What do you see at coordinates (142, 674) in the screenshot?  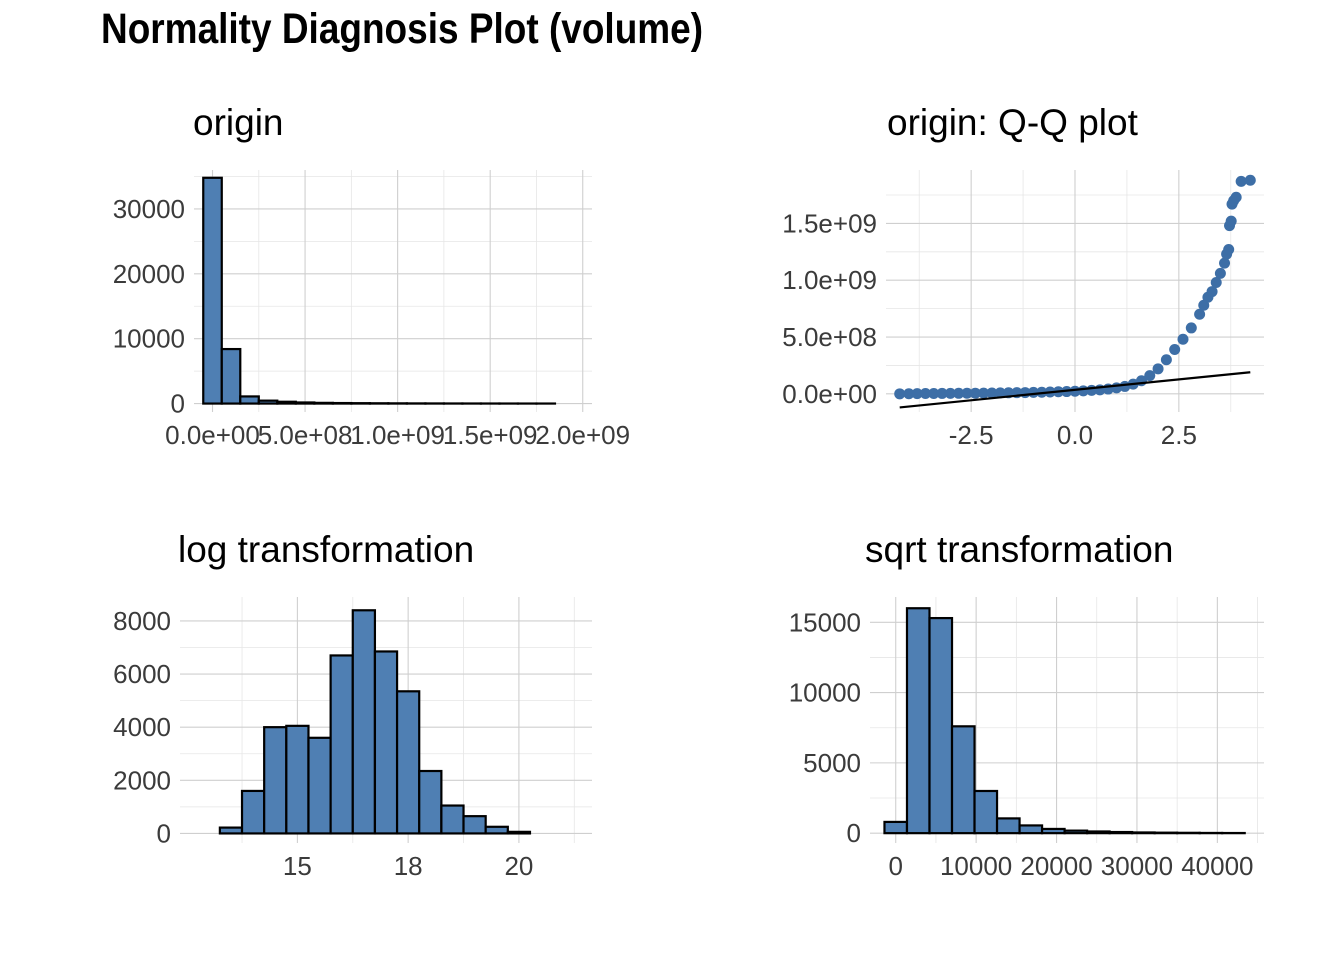 I see `y-tick-label: 6000` at bounding box center [142, 674].